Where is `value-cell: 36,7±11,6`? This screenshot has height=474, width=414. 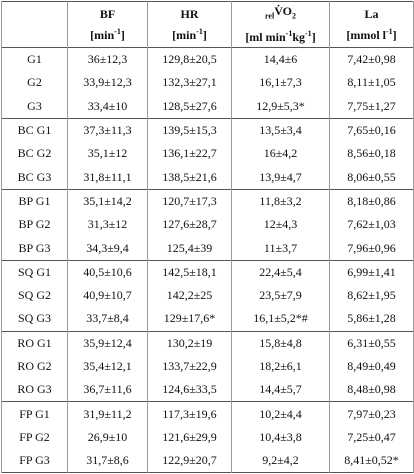
value-cell: 36,7±11,6 is located at coordinates (107, 390).